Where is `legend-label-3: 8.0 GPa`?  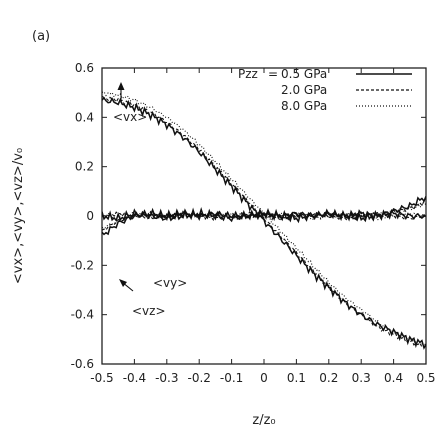 legend-label-3: 8.0 GPa is located at coordinates (304, 106).